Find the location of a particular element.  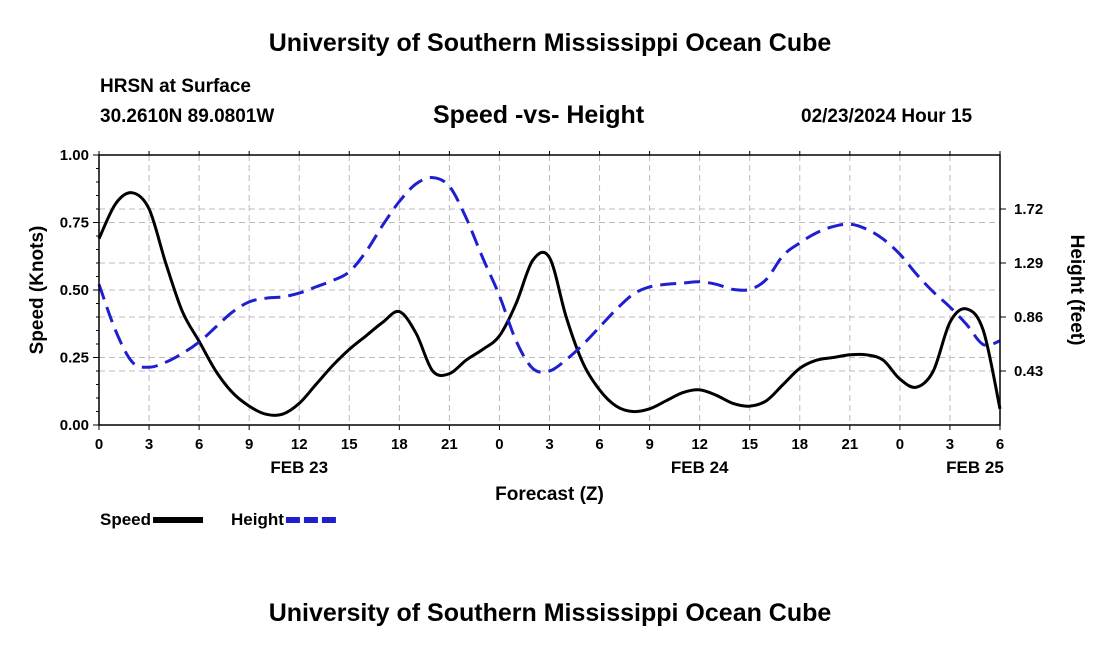

date-label: FEB 25 is located at coordinates (975, 467).